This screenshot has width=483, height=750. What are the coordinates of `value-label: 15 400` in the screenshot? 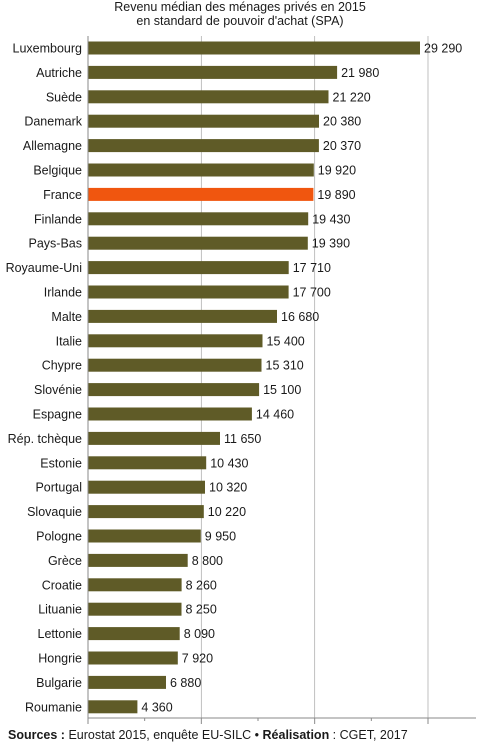 It's located at (286, 341).